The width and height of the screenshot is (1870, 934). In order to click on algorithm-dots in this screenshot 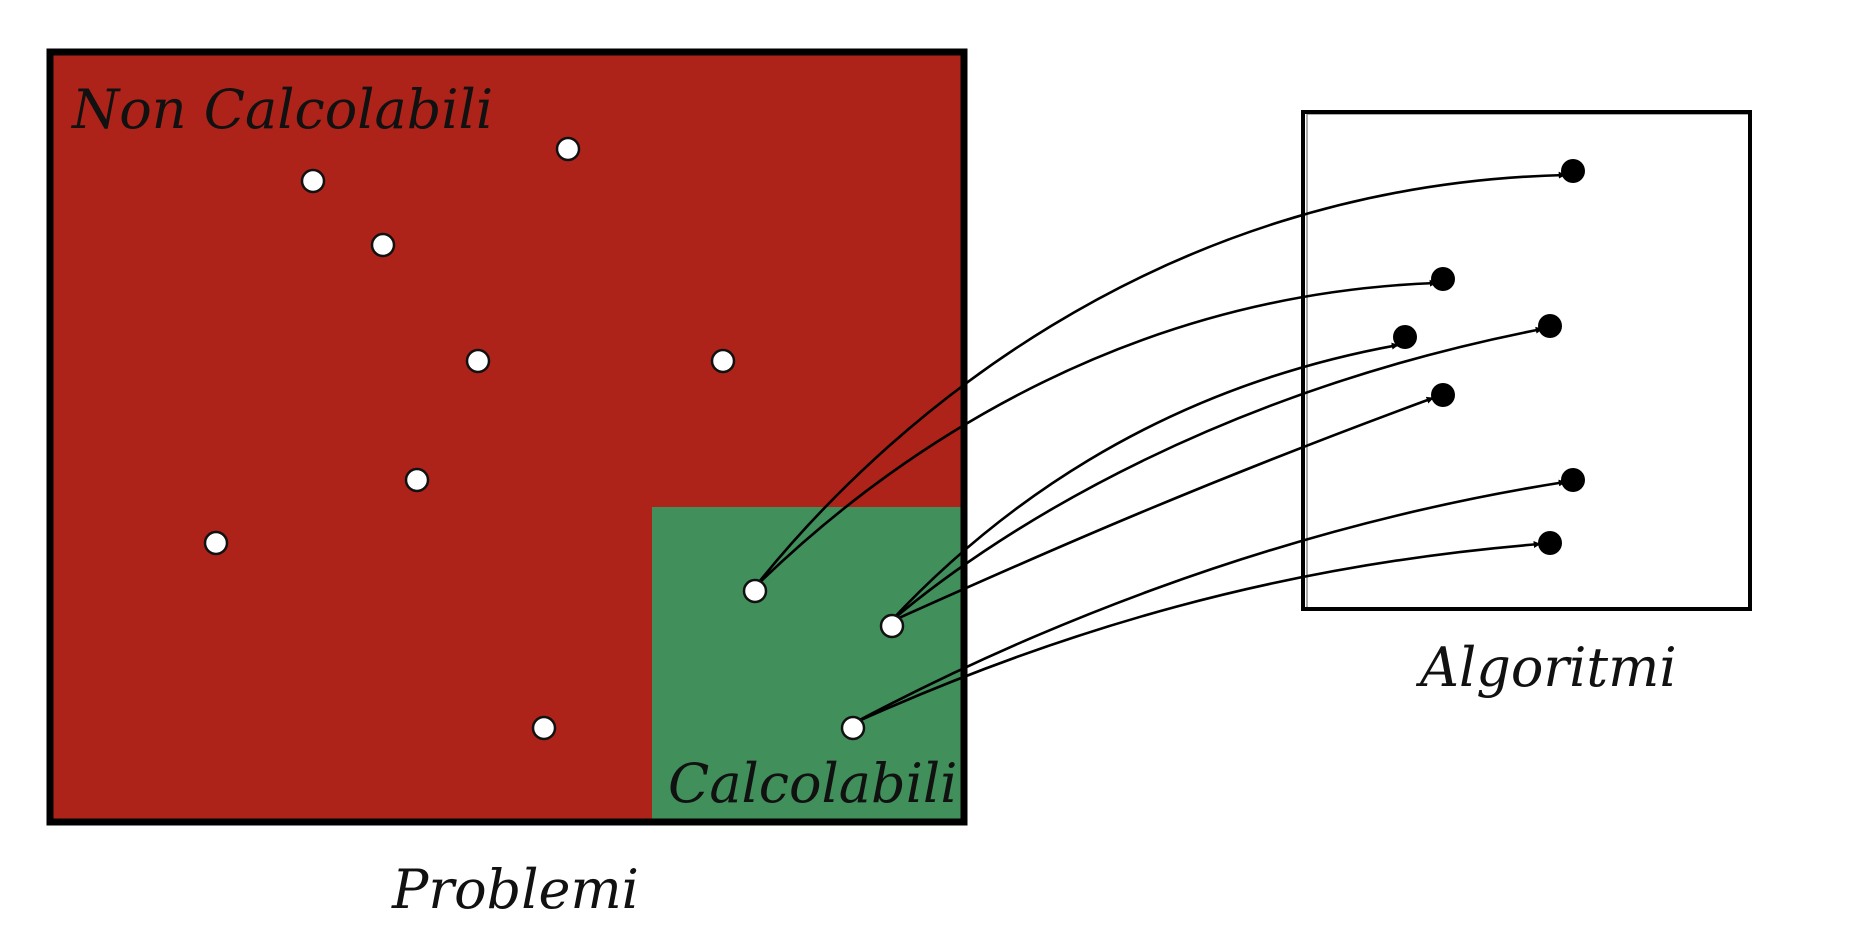, I will do `click(1489, 357)`.